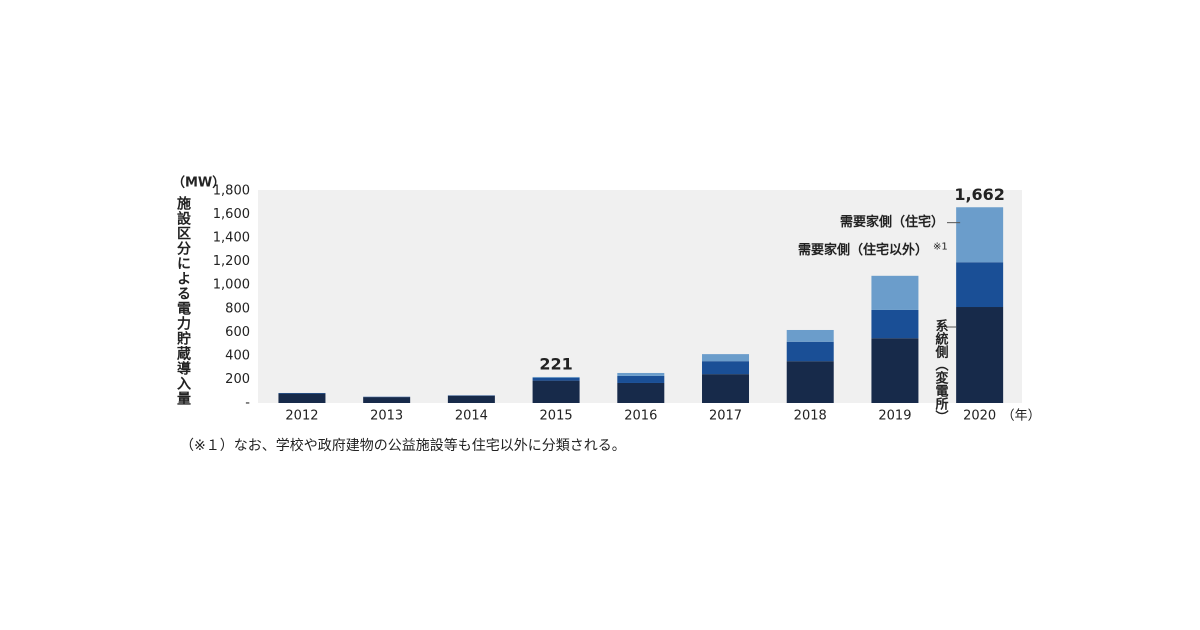 The height and width of the screenshot is (630, 1200). Describe the element at coordinates (979, 194) in the screenshot. I see `total-label: 1,662` at that location.